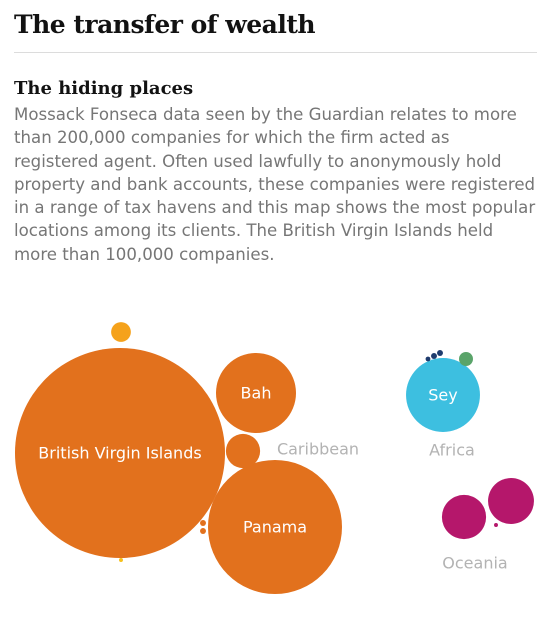 Image resolution: width=550 pixels, height=627 pixels. Describe the element at coordinates (165, 24) in the screenshot. I see `title: The transfer of wealth` at that location.